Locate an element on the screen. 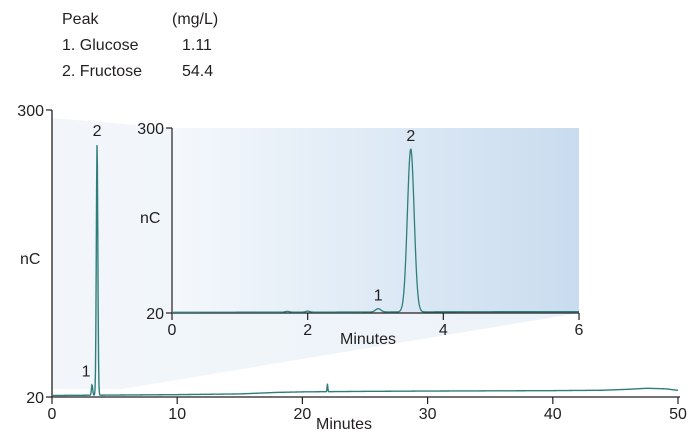  main-y-ticks: 20 300 is located at coordinates (34, 255).